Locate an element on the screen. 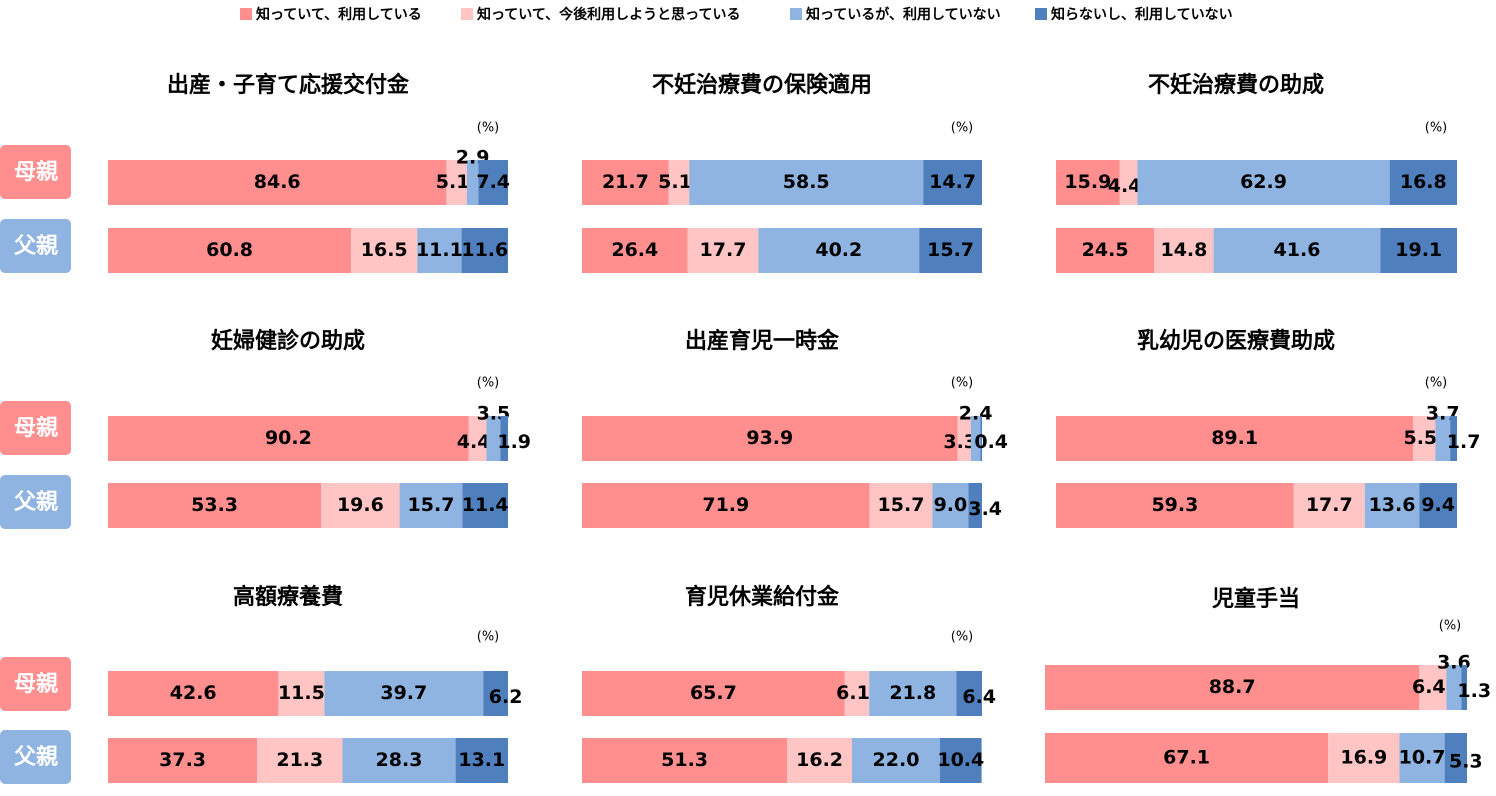 This screenshot has width=1496, height=796. chart-title: 高額療養費 is located at coordinates (288, 597).